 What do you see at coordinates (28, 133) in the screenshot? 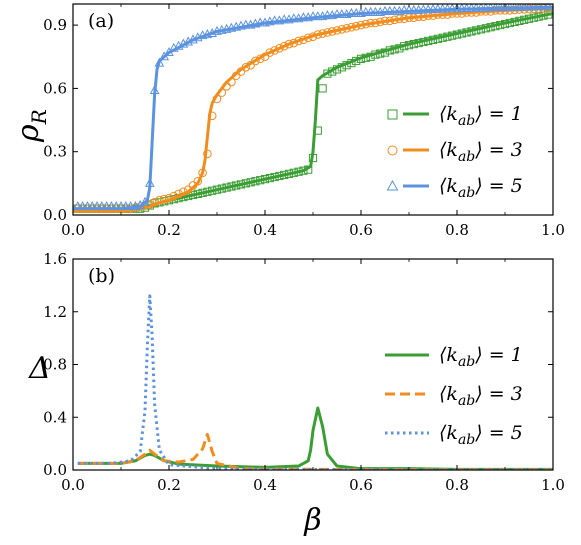
I see `panel-a-ylabel-main: ρ` at bounding box center [28, 133].